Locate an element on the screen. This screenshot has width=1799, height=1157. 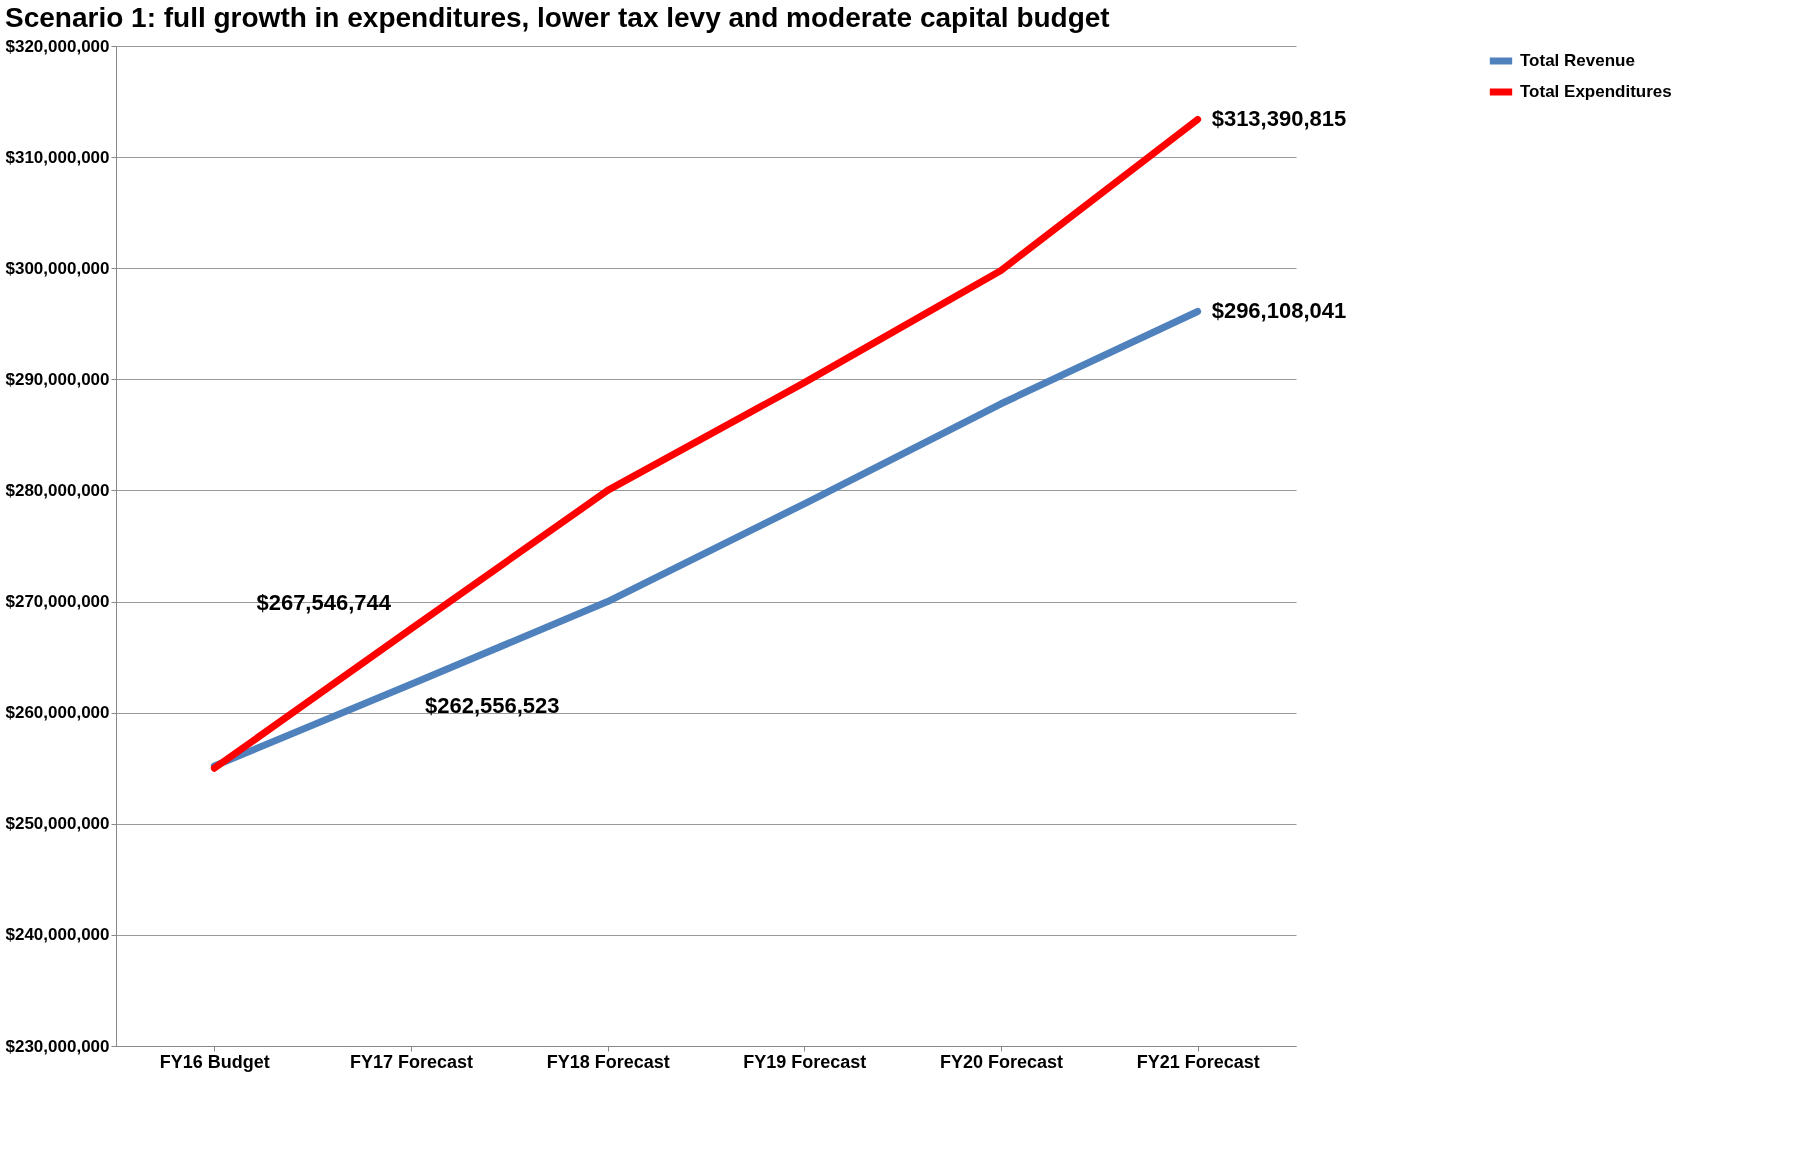
x-tick-label: FY17 Forecast is located at coordinates (411, 1061).